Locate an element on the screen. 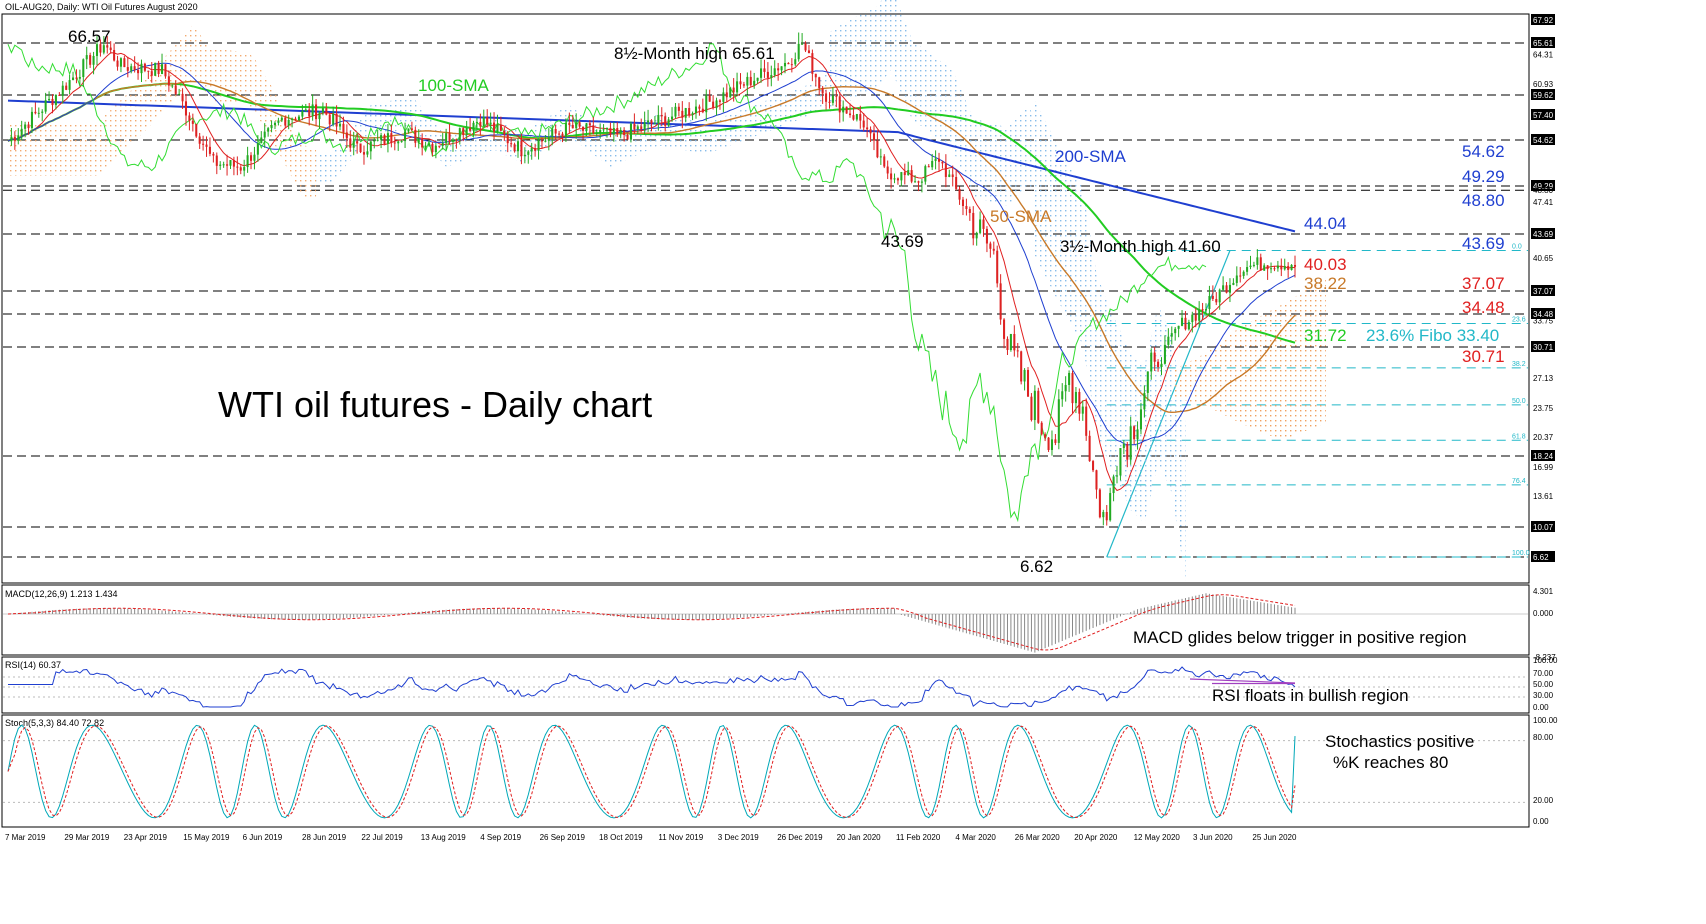  price-tick-label: 23.75 is located at coordinates (1543, 408).